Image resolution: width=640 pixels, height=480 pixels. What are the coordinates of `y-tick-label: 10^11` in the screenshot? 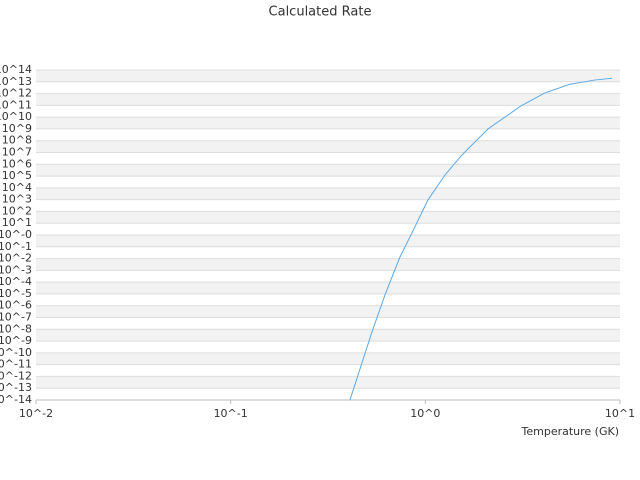 It's located at (16, 104).